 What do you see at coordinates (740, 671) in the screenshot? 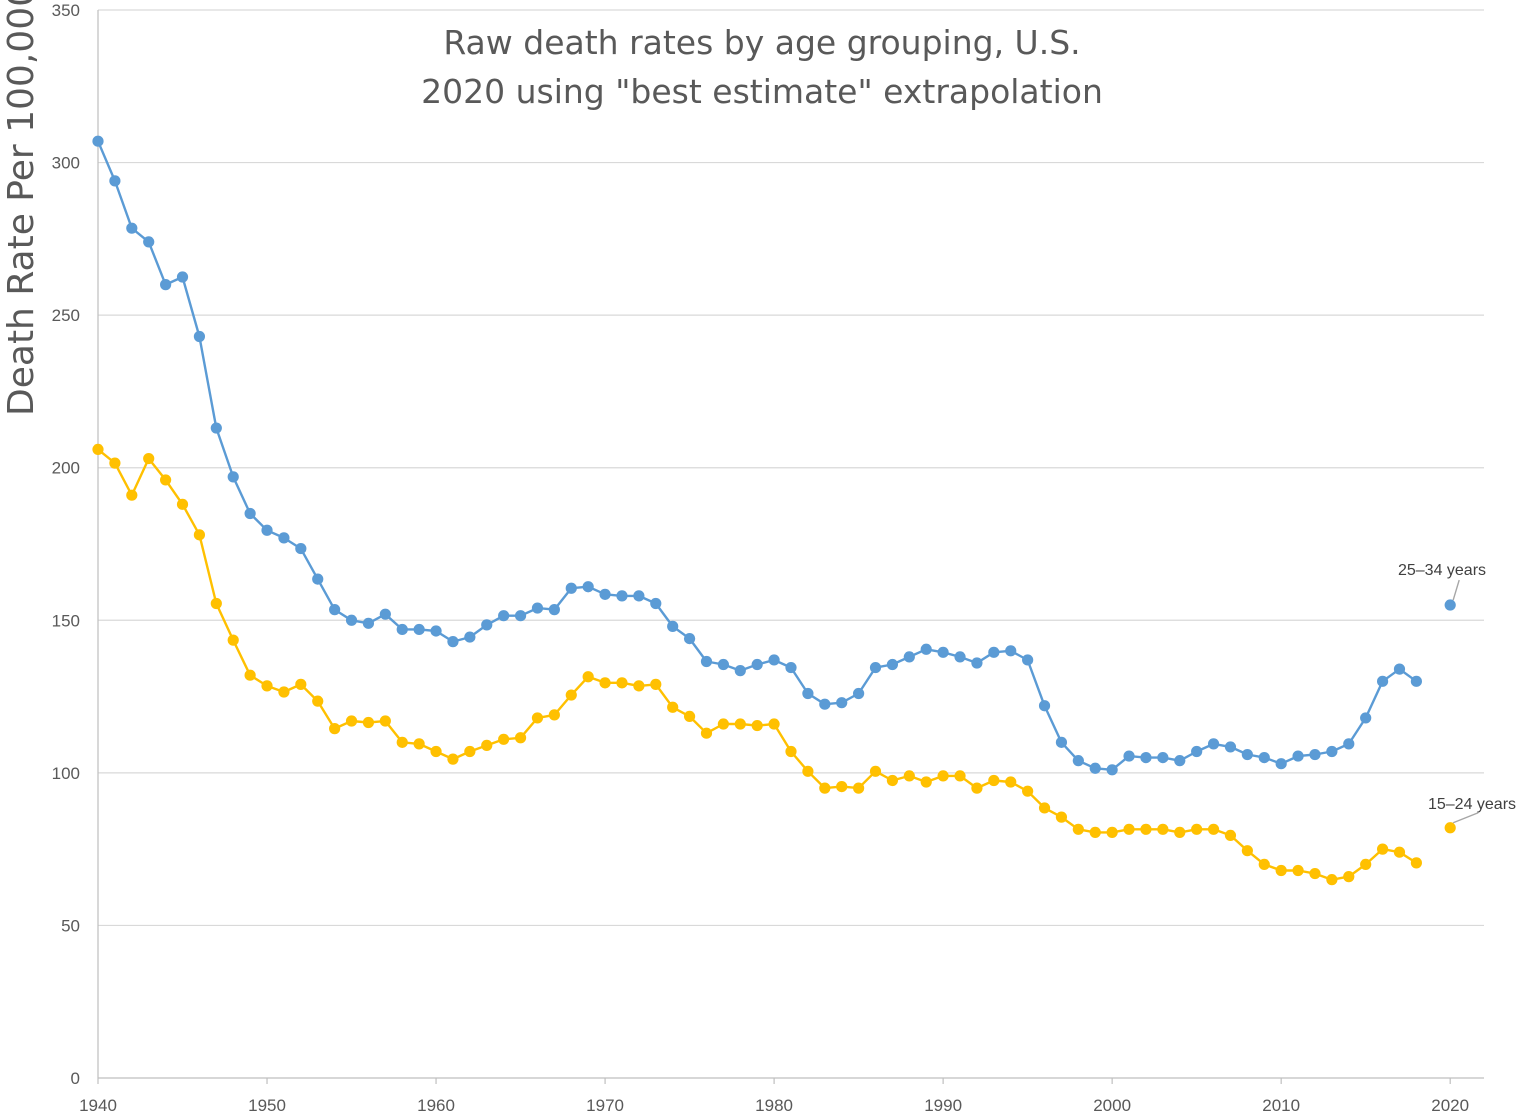
I see `series-0-point-1978` at bounding box center [740, 671].